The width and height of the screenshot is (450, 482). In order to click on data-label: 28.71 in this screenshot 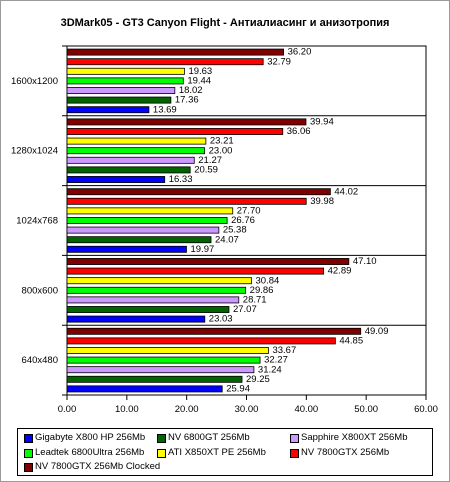, I will do `click(255, 299)`.